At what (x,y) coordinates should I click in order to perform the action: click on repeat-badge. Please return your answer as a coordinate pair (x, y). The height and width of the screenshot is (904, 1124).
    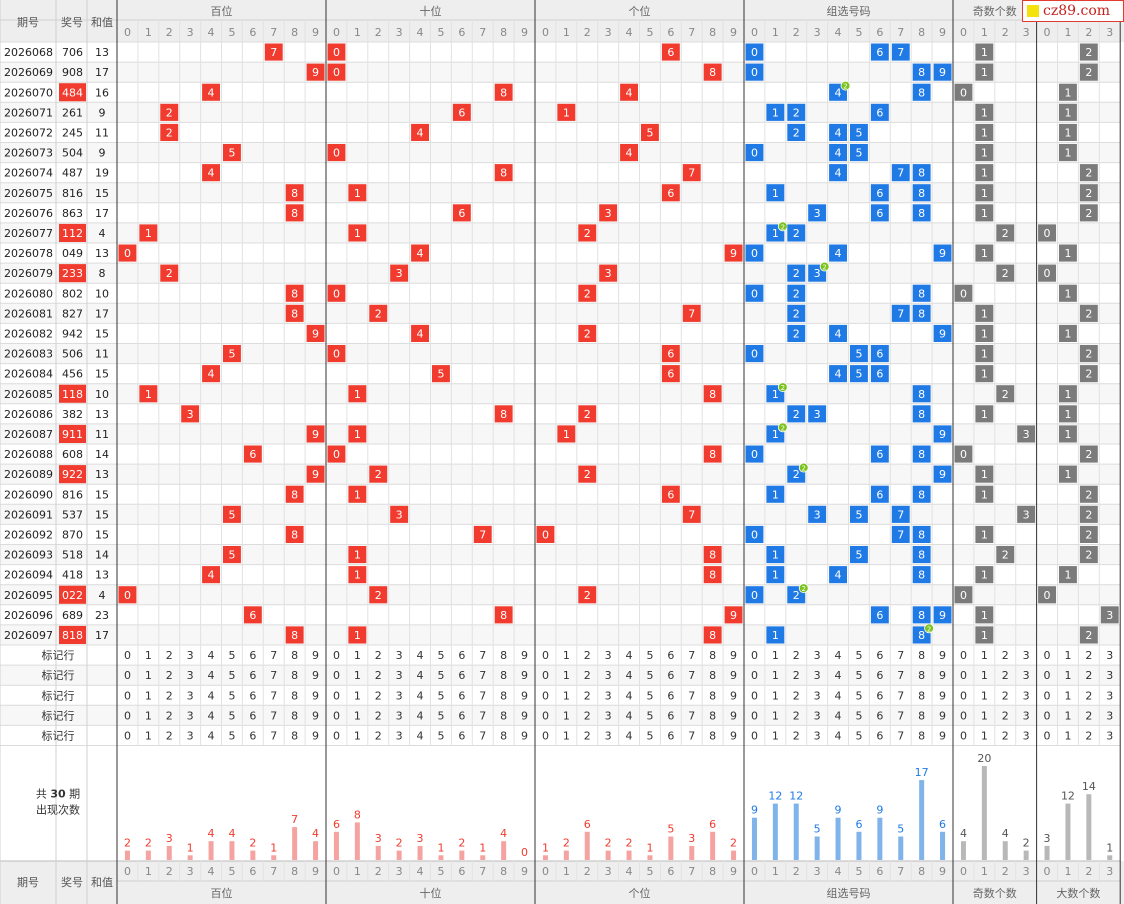
    Looking at the image, I should click on (782, 387).